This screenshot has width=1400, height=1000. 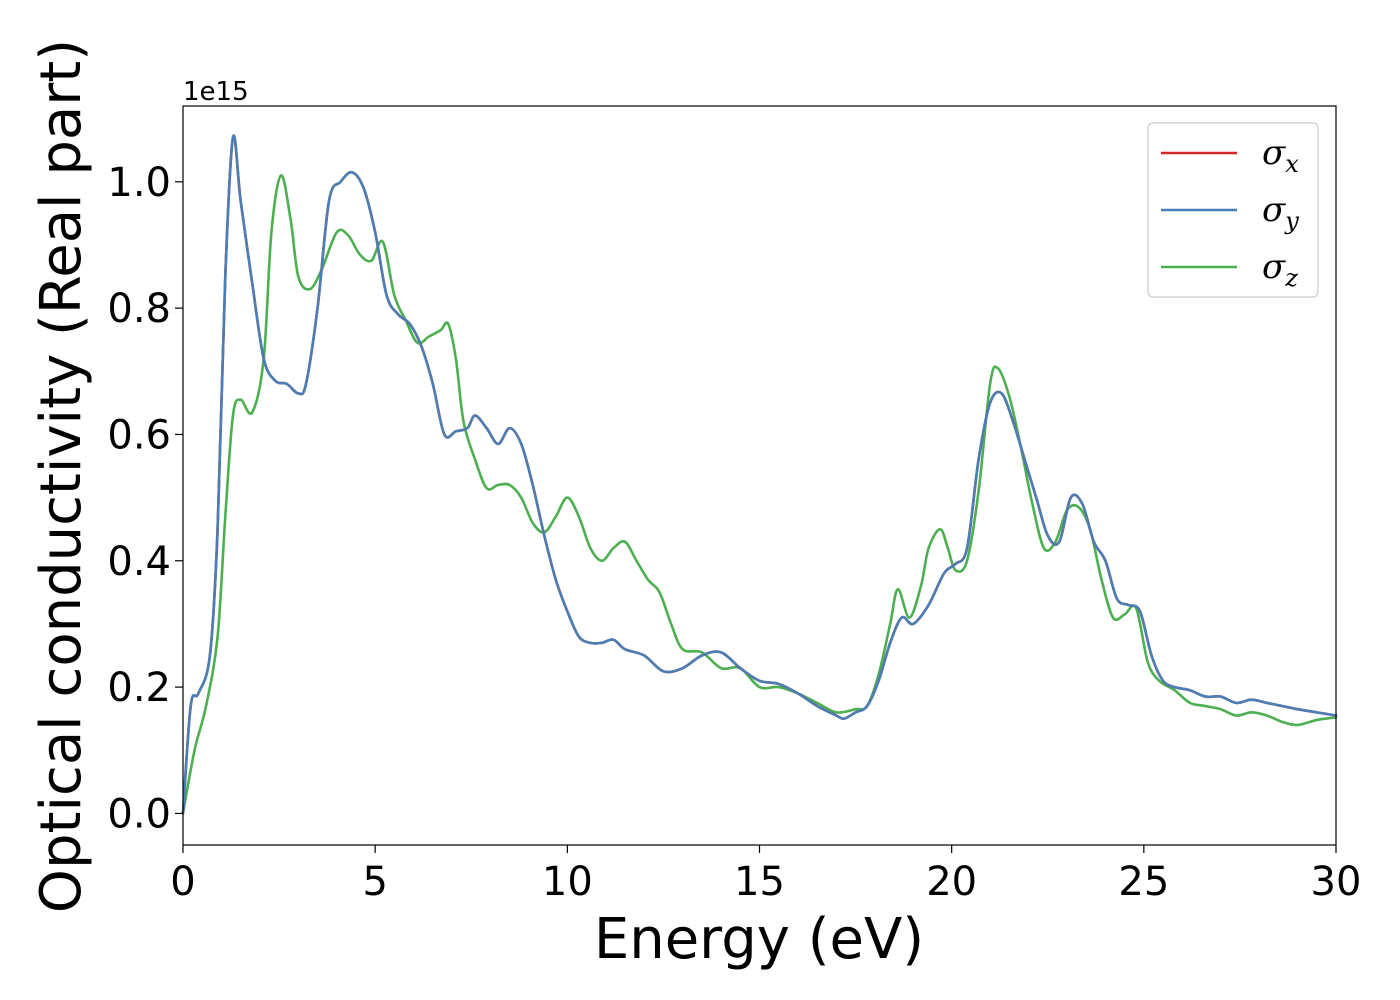 What do you see at coordinates (374, 882) in the screenshot?
I see `x-tick-label: 5` at bounding box center [374, 882].